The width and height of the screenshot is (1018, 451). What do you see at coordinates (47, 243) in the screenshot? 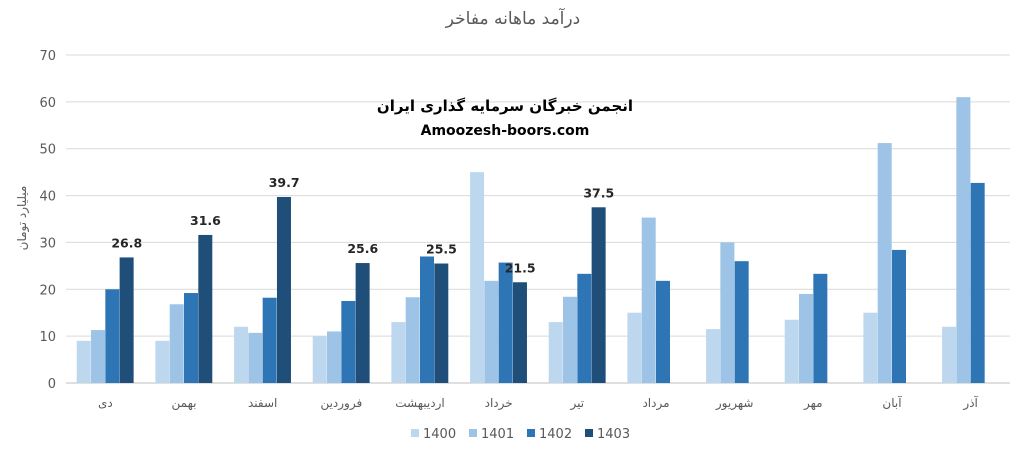
I see `y-tick-label: 30` at bounding box center [47, 243].